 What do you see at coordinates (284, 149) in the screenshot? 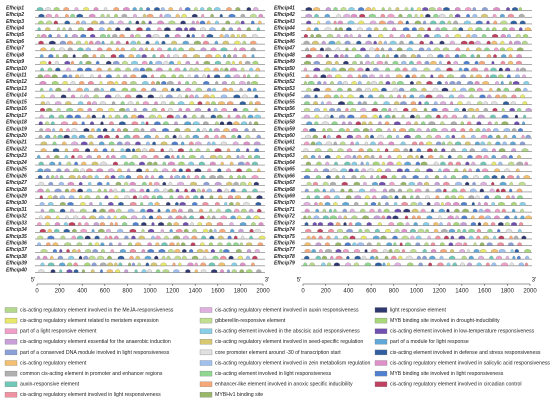
I see `gene-label: Efhcip62` at bounding box center [284, 149].